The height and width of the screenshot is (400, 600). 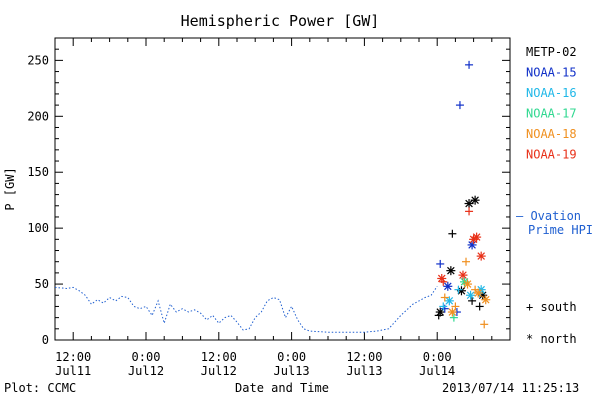 What do you see at coordinates (560, 230) in the screenshot?
I see `legend-ovation-line2: Prime HPI` at bounding box center [560, 230].